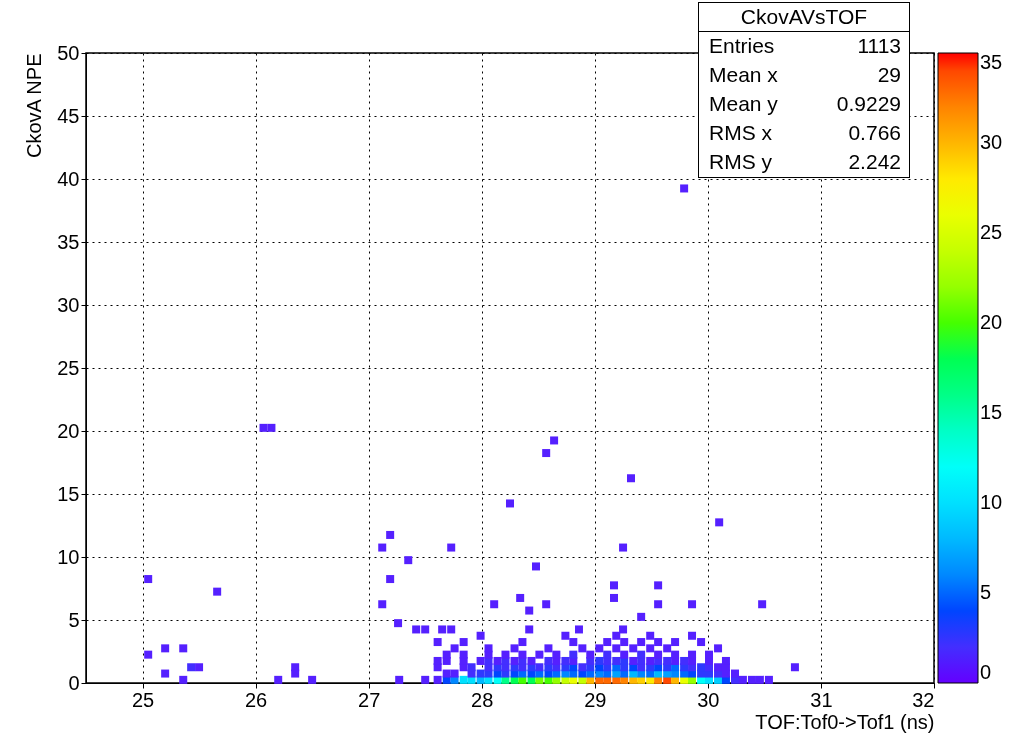  Describe the element at coordinates (986, 672) in the screenshot. I see `color-bar-label: 0` at that location.